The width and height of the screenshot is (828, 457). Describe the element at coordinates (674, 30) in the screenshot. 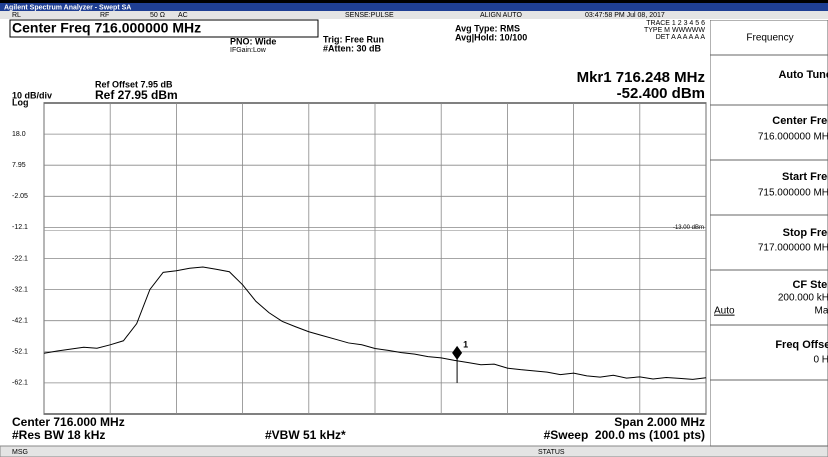

I see `type-row: TYPE M WWWWW` at that location.